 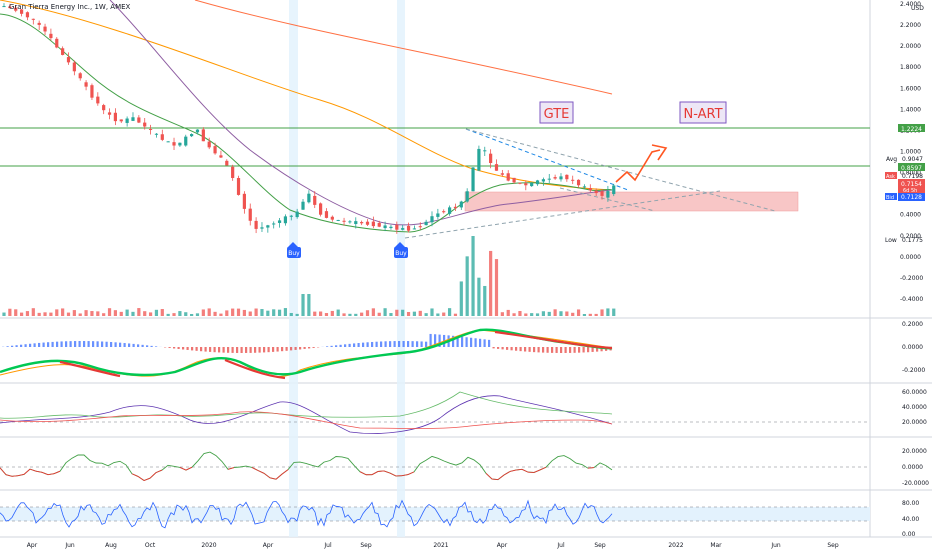 What do you see at coordinates (703, 112) in the screenshot?
I see `nart-label-box` at bounding box center [703, 112].